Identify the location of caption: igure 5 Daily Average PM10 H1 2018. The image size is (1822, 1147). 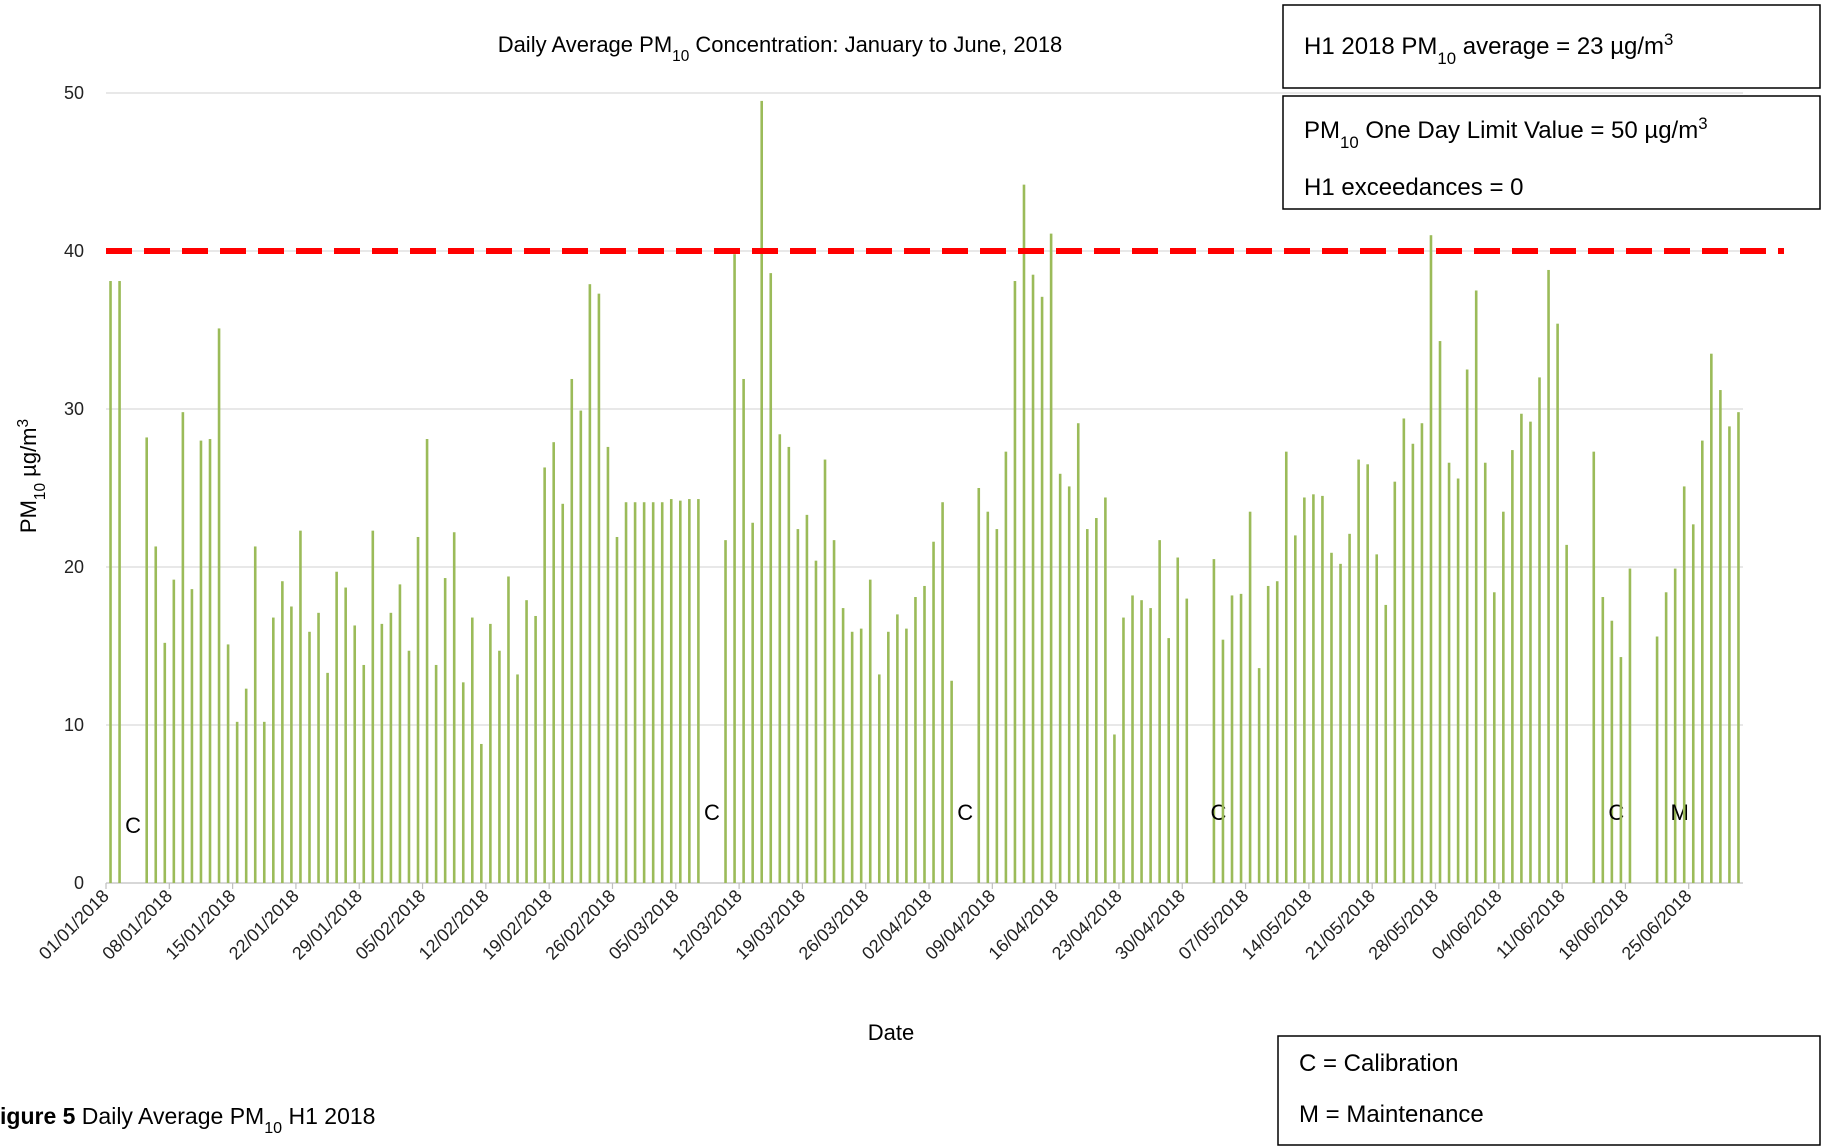
(187, 1120).